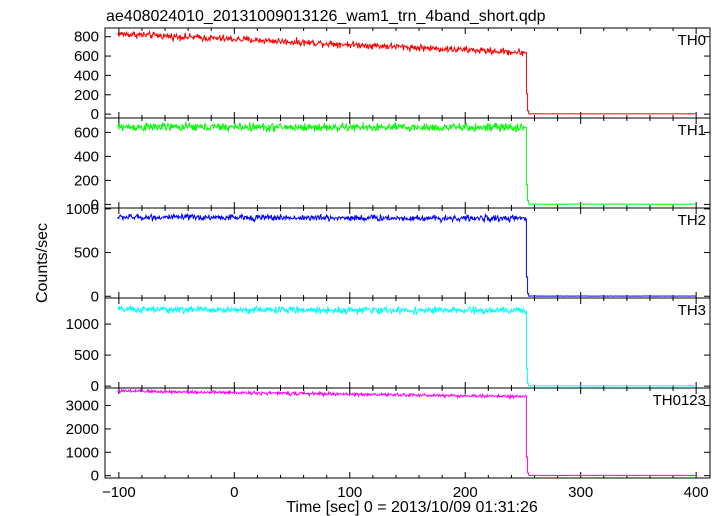  Describe the element at coordinates (82, 429) in the screenshot. I see `y-tick-label: 2000` at that location.